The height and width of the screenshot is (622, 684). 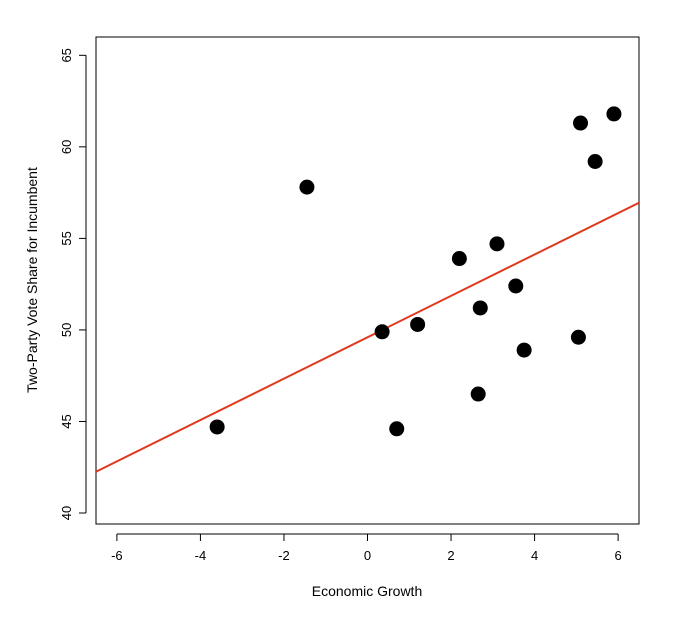 I want to click on x-axis: -6 -4 -2 0 2 4 6, so click(x=366, y=548).